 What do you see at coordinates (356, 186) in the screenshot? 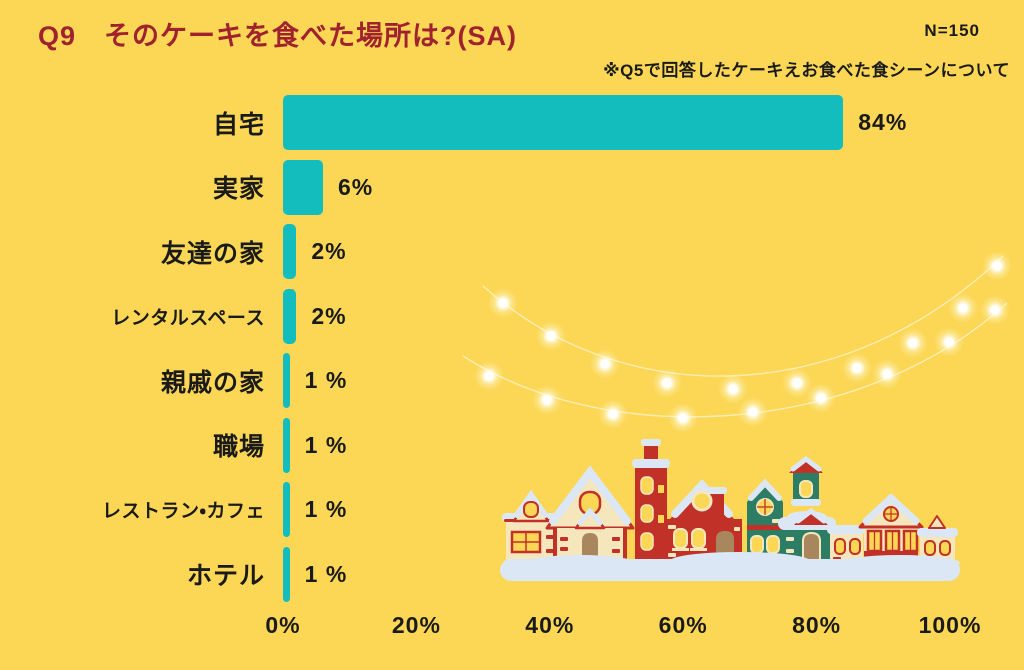
I see `value-label: 6%` at bounding box center [356, 186].